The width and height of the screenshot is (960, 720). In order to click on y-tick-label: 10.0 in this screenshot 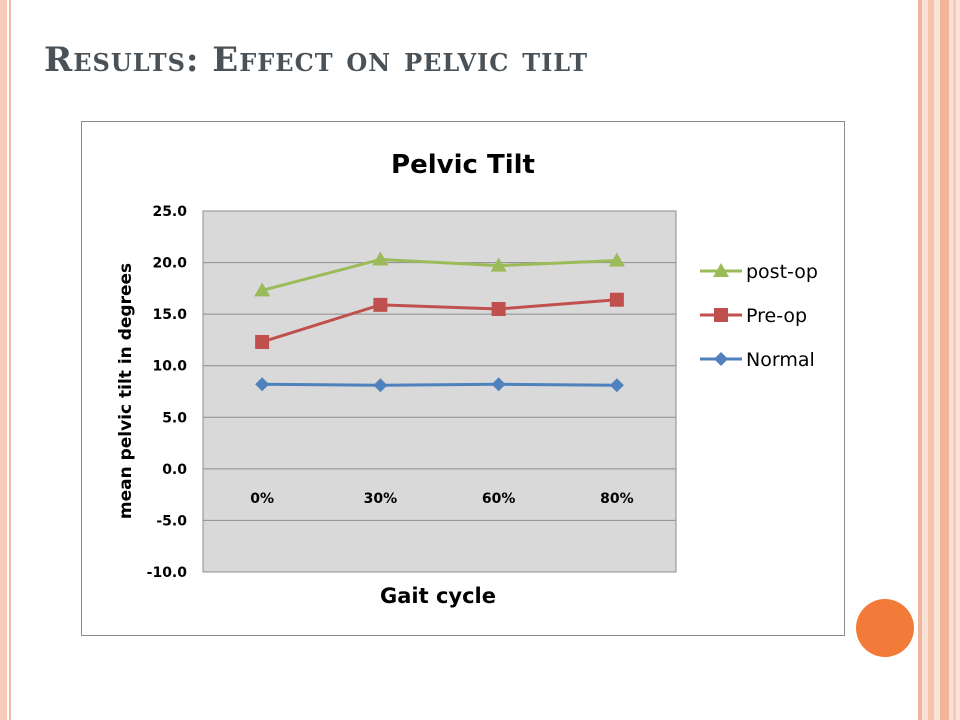, I will do `click(169, 367)`.